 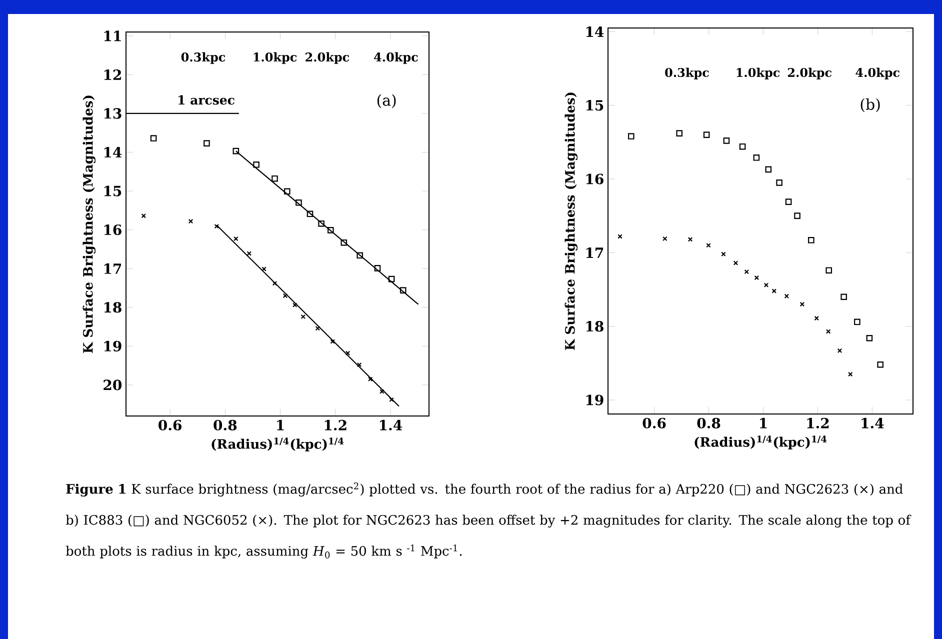 I want to click on annotation: 1 arcsec, so click(x=206, y=100).